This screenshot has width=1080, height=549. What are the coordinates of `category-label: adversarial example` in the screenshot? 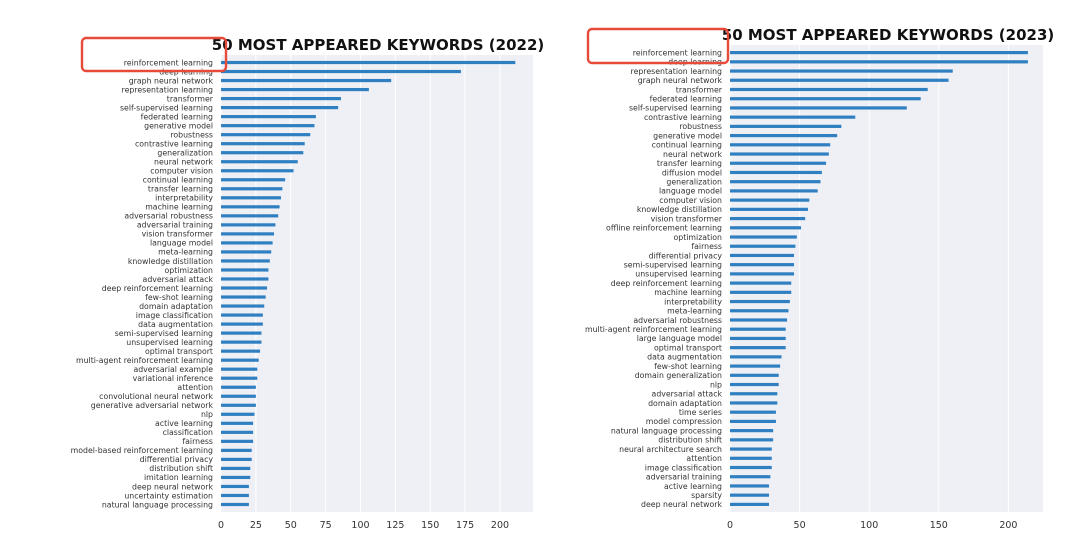 It's located at (173, 369).